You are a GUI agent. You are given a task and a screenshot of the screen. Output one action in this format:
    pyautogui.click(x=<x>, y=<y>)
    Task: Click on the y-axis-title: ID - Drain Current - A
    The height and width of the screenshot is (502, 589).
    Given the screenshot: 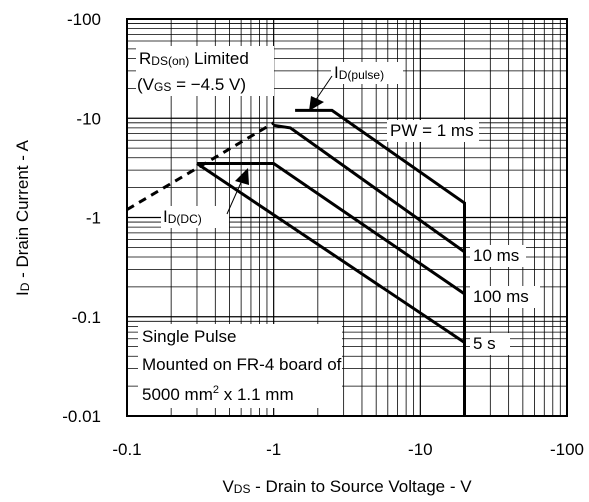 What is the action you would take?
    pyautogui.click(x=22, y=217)
    